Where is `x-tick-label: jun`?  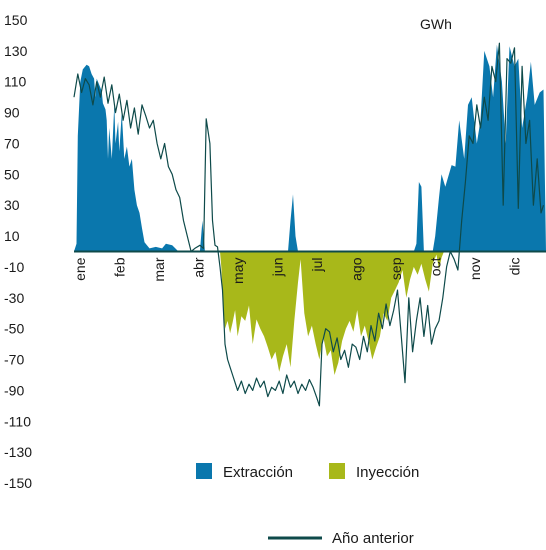
x-tick-label: jun is located at coordinates (278, 268).